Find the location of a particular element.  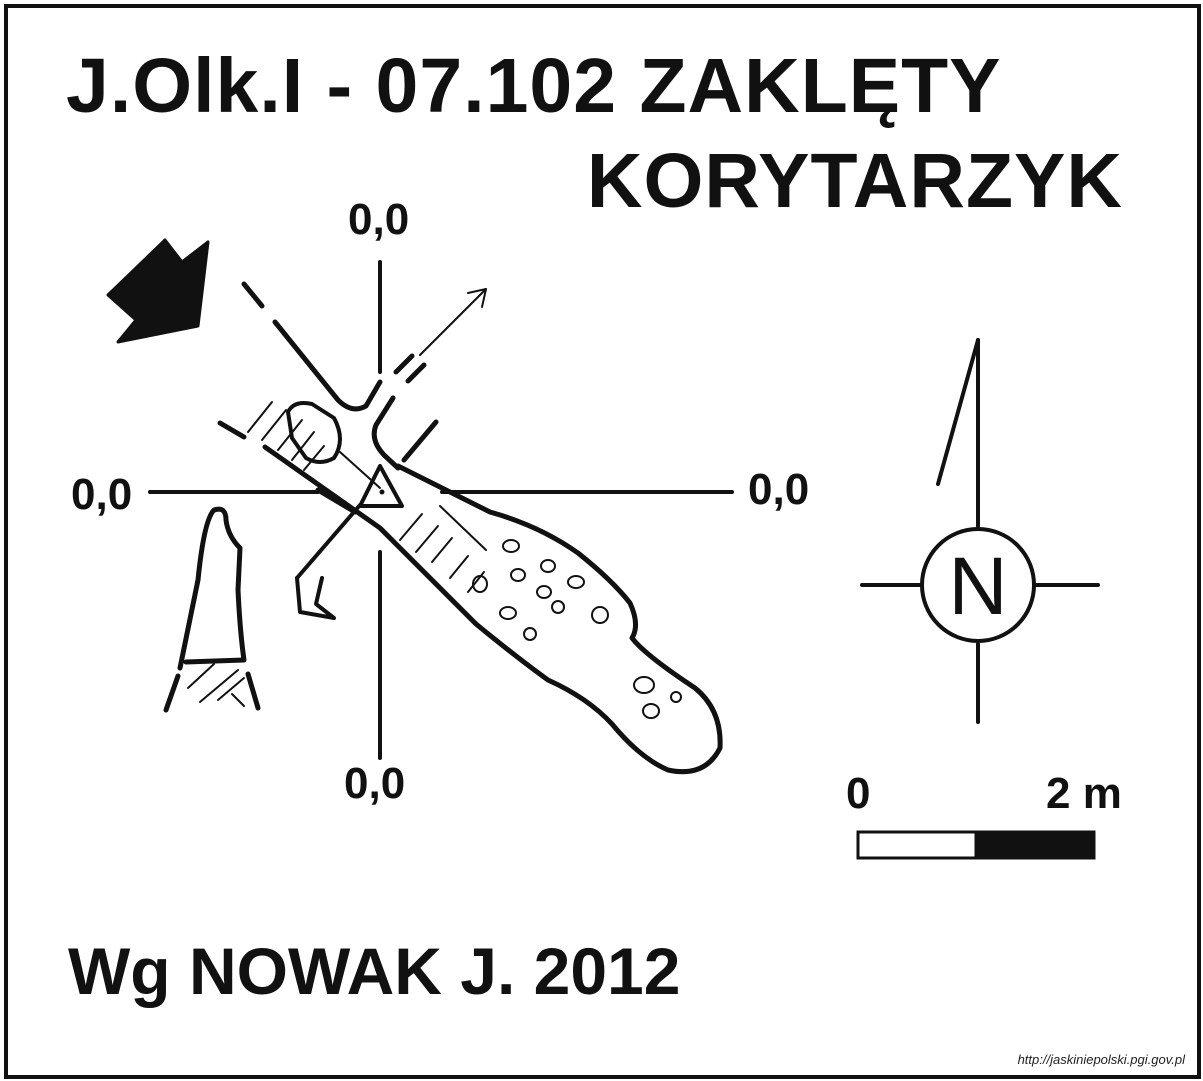

scale-start-label: 0 is located at coordinates (858, 793).